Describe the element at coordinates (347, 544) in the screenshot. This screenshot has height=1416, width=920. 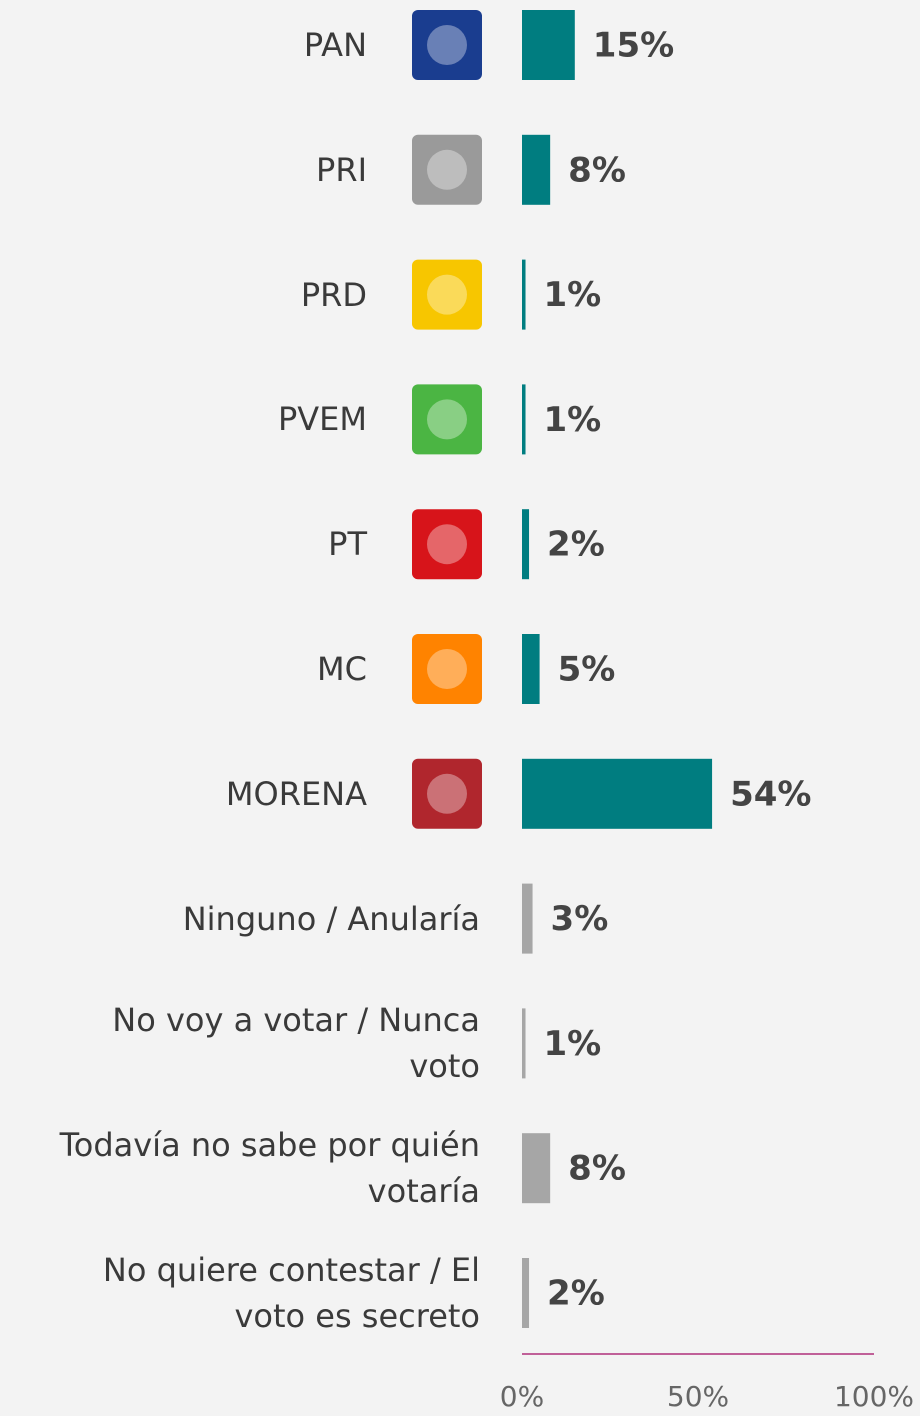
I see `category-label: PT` at that location.